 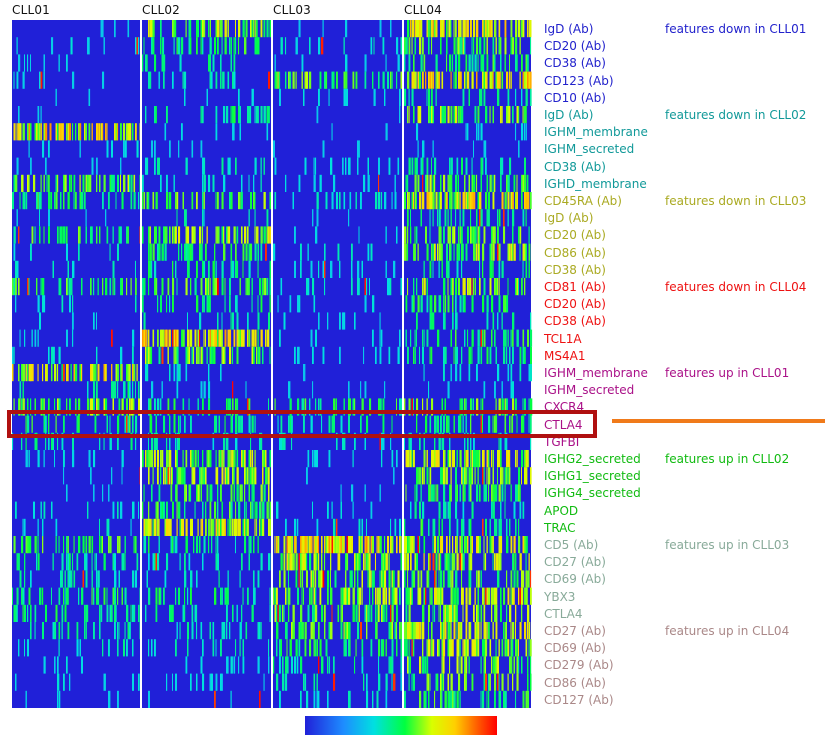 I want to click on row-label: CD123 (Ab), so click(x=579, y=80).